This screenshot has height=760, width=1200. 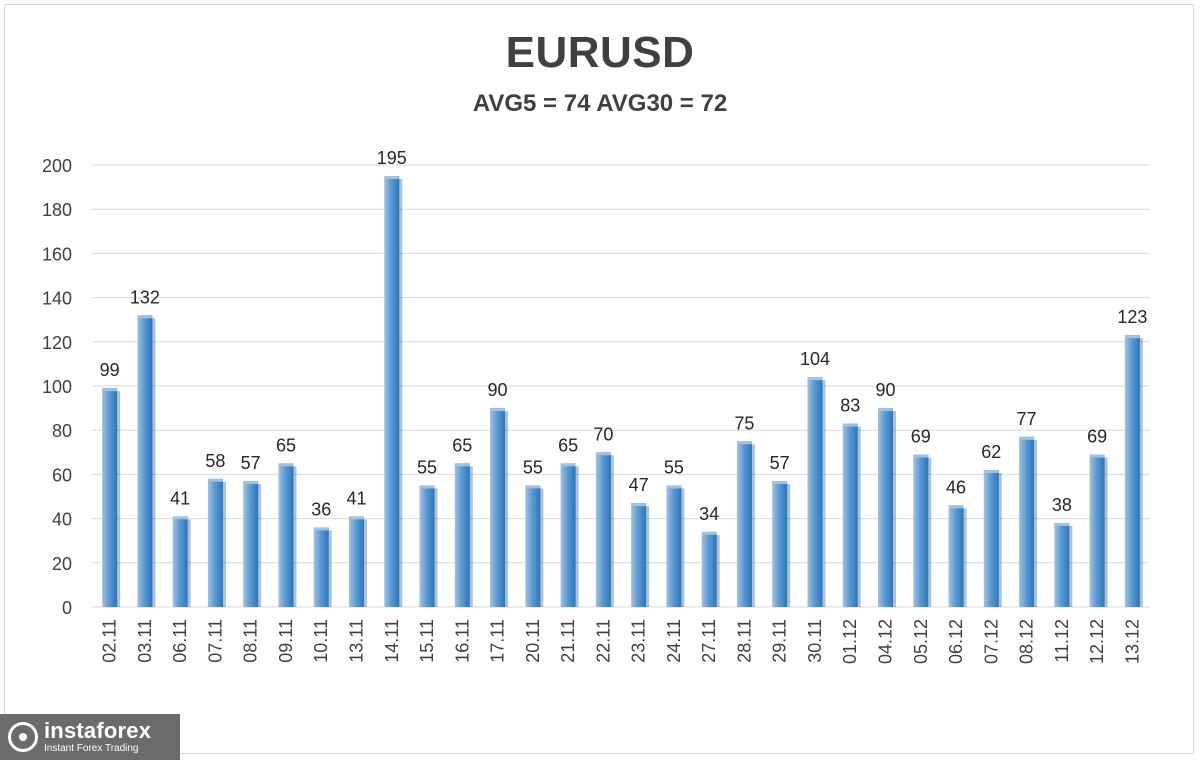 I want to click on data-label: 55, so click(x=427, y=467).